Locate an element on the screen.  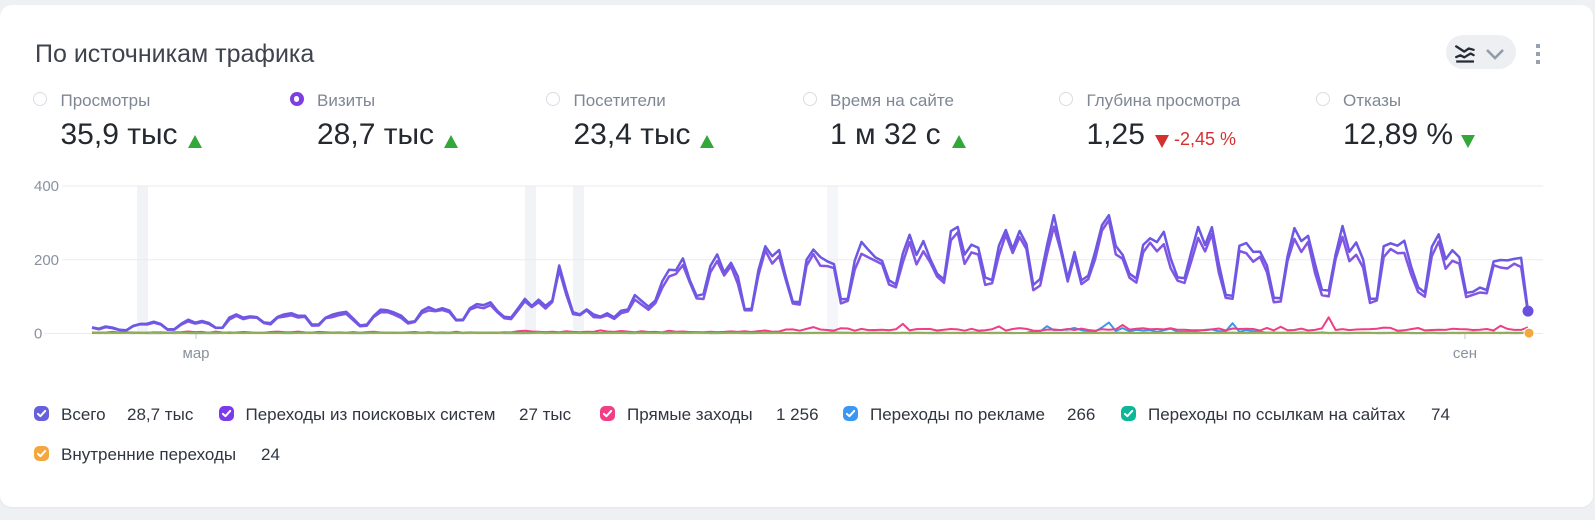
svg-text: мар is located at coordinates (196, 353).